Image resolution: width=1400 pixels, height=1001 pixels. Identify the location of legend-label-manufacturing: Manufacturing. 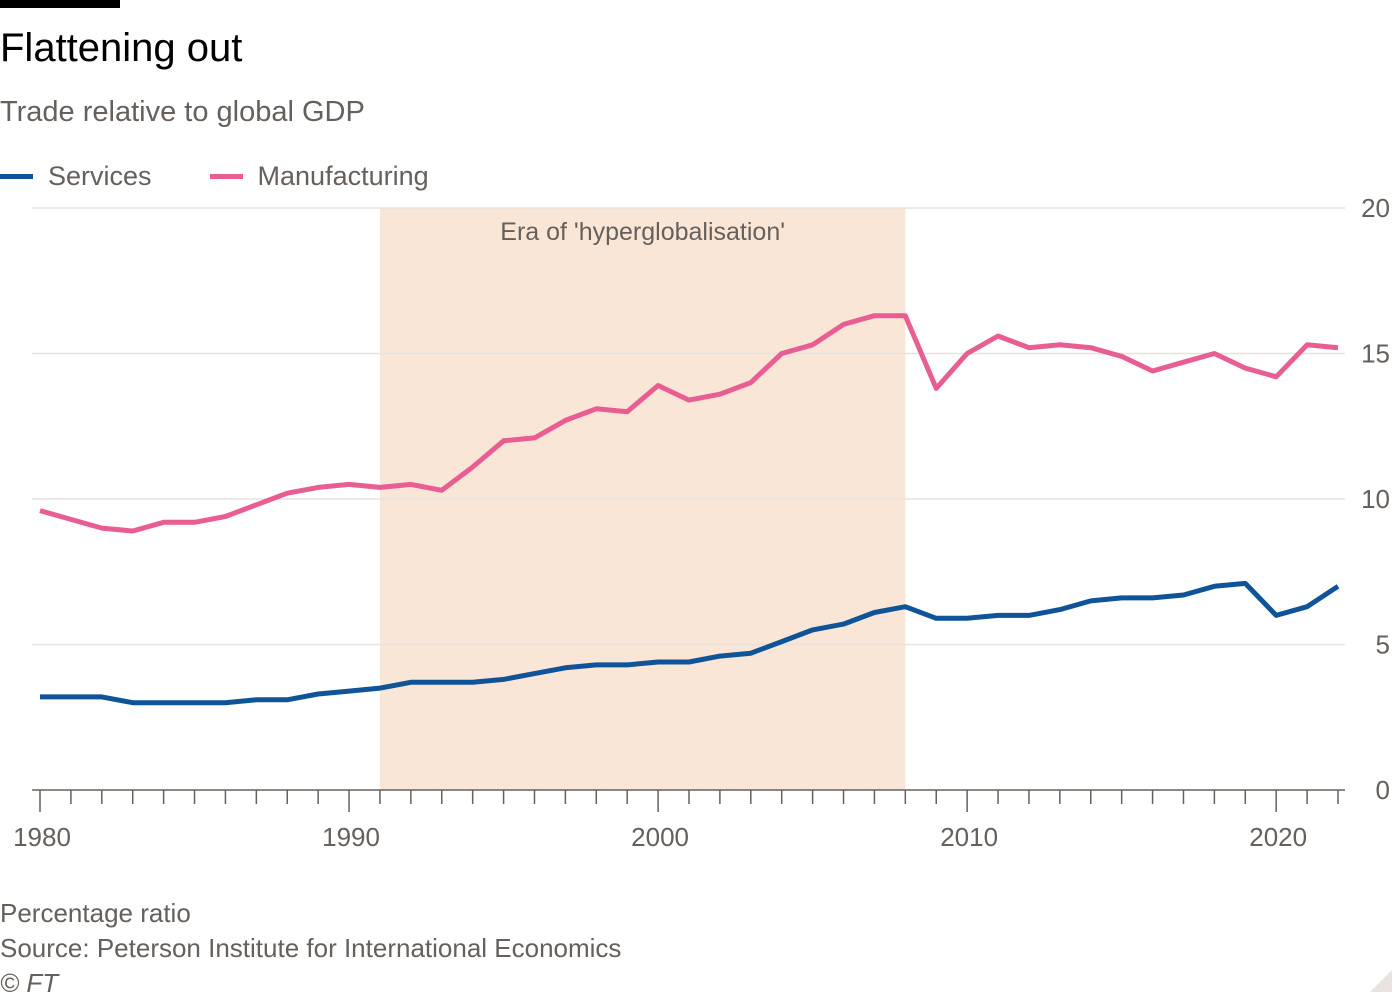
(343, 175).